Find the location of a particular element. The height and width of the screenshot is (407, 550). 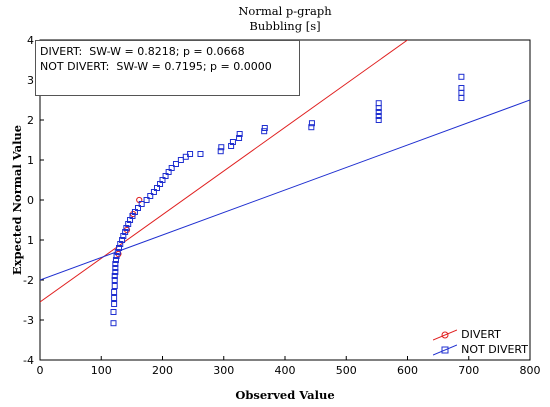

stats-line-not-divert: NOT DIVERT: SW-W = 0.7195; p = 0.0000 is located at coordinates (156, 66).